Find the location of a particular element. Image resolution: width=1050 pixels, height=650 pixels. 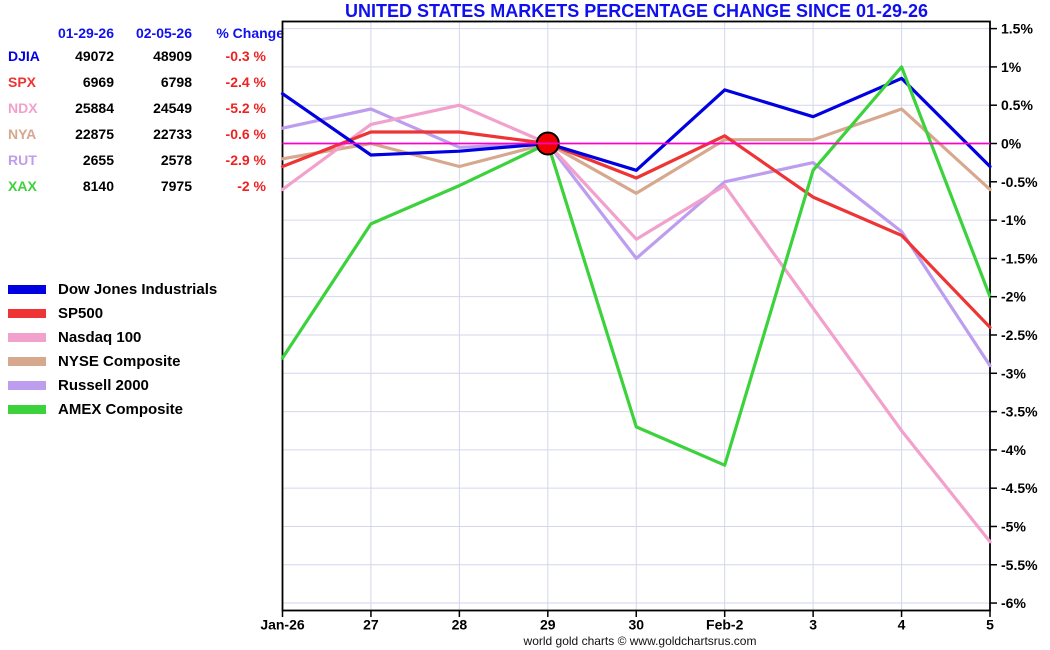

table-row: XAX 8140 7975 -2 % is located at coordinates (146, 186).